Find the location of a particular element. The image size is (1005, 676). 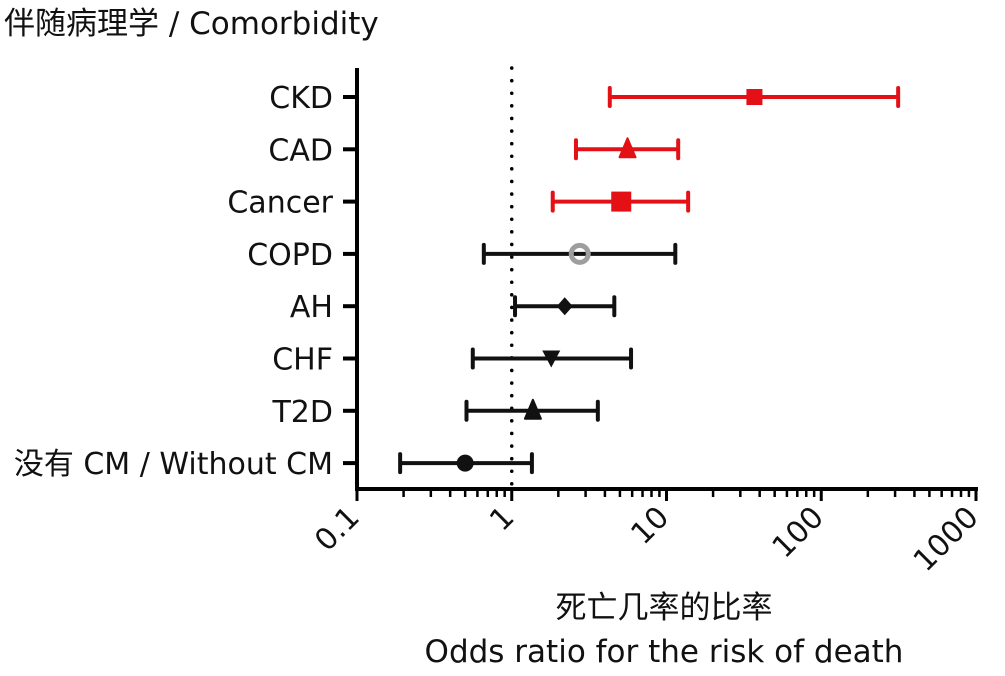

x-tick-label: 1000 is located at coordinates (946, 539).